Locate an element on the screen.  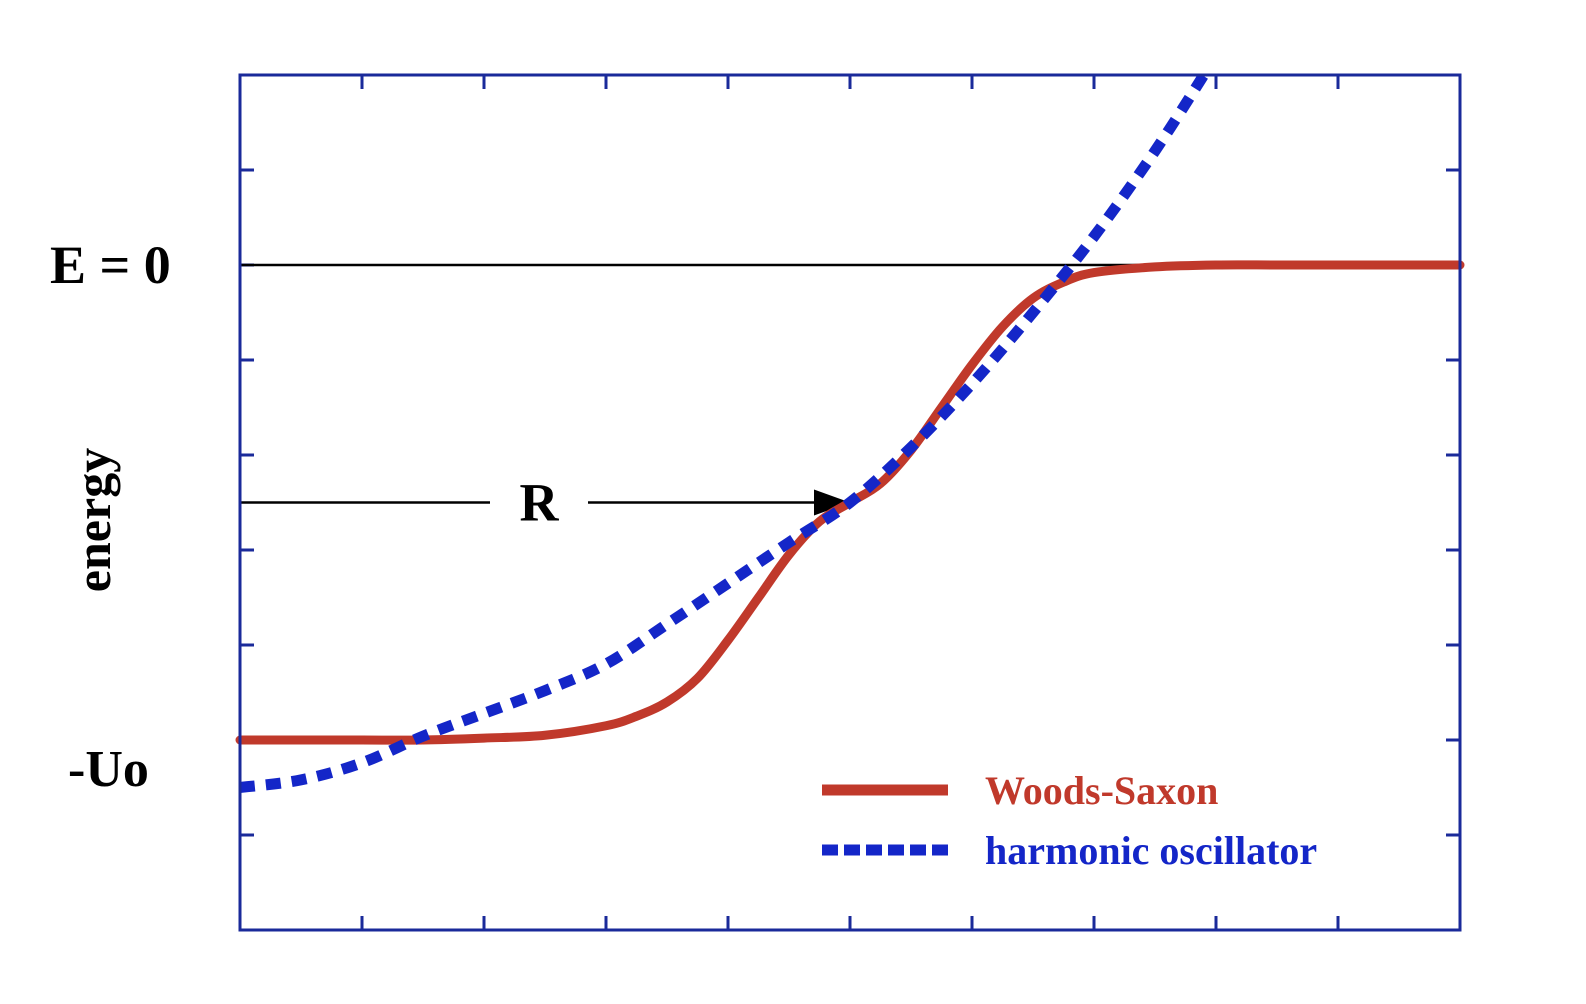
y-axis-label: energy is located at coordinates (93, 520).